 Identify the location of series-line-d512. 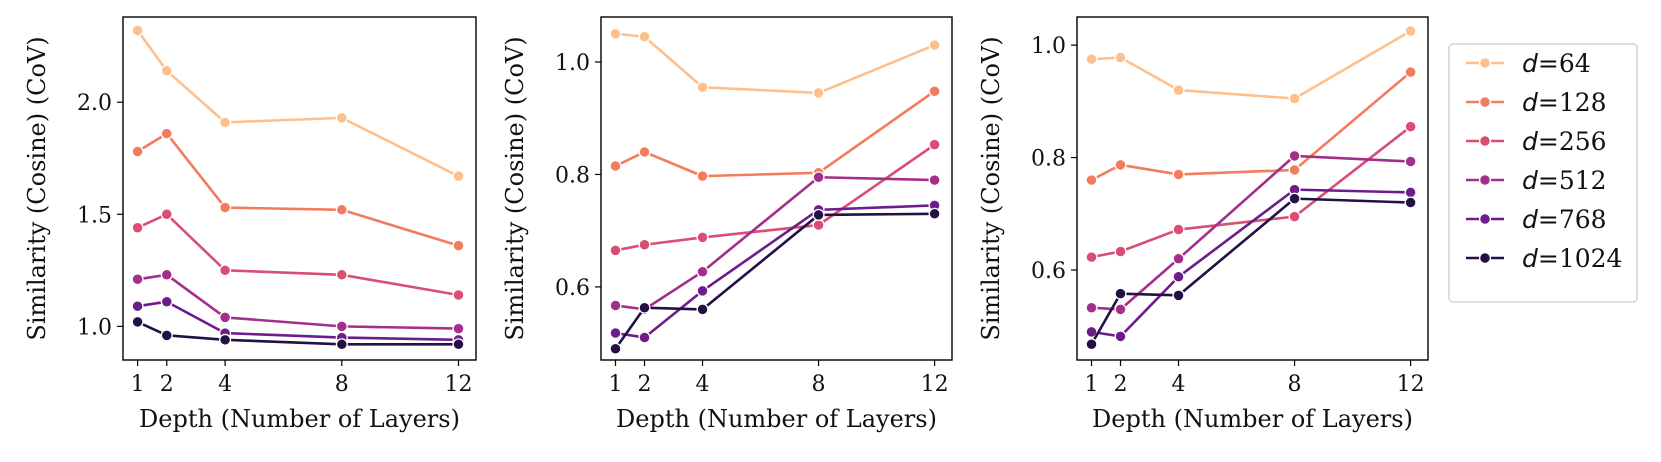
(1251, 232).